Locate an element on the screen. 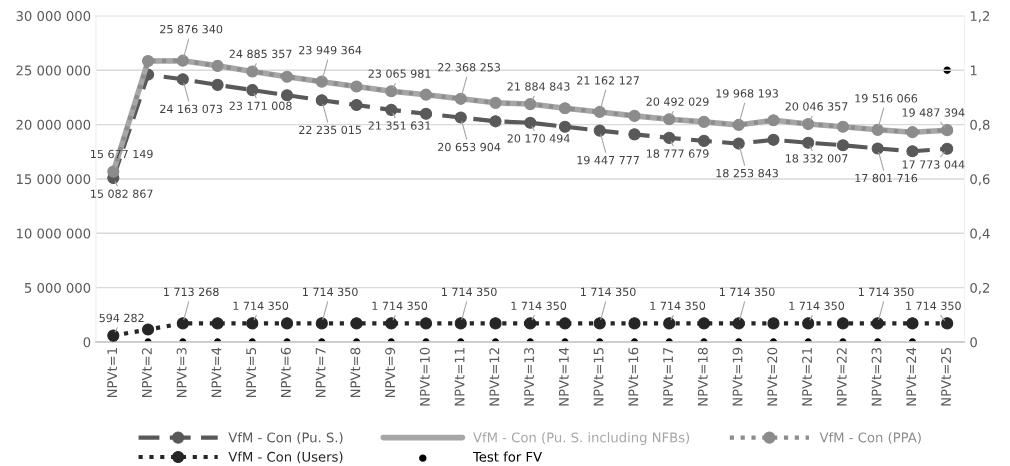  data-label: 18 253 843 is located at coordinates (747, 173).